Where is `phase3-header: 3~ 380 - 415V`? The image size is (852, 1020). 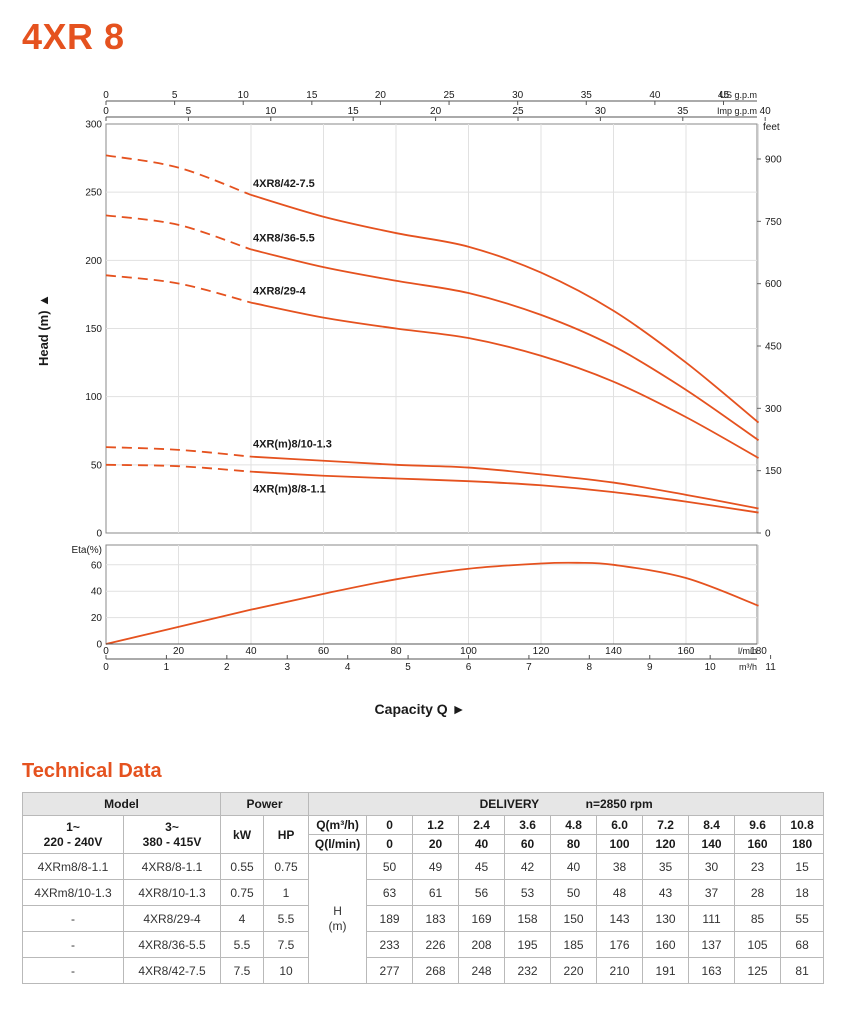
phase3-header: 3~ 380 - 415V is located at coordinates (172, 834).